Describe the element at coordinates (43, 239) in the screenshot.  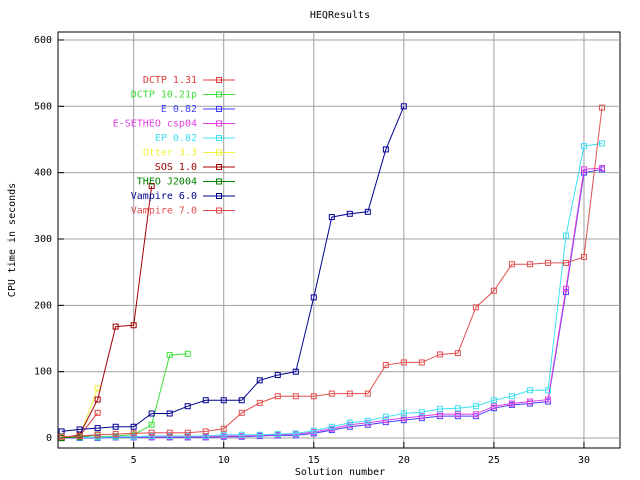
I see `y-tick-label: 300` at that location.